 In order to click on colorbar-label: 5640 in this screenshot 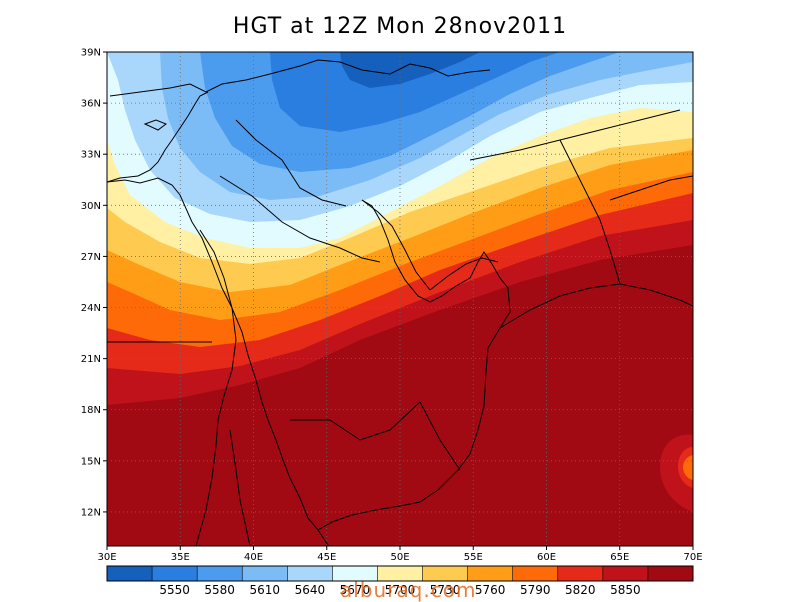, I will do `click(310, 590)`.